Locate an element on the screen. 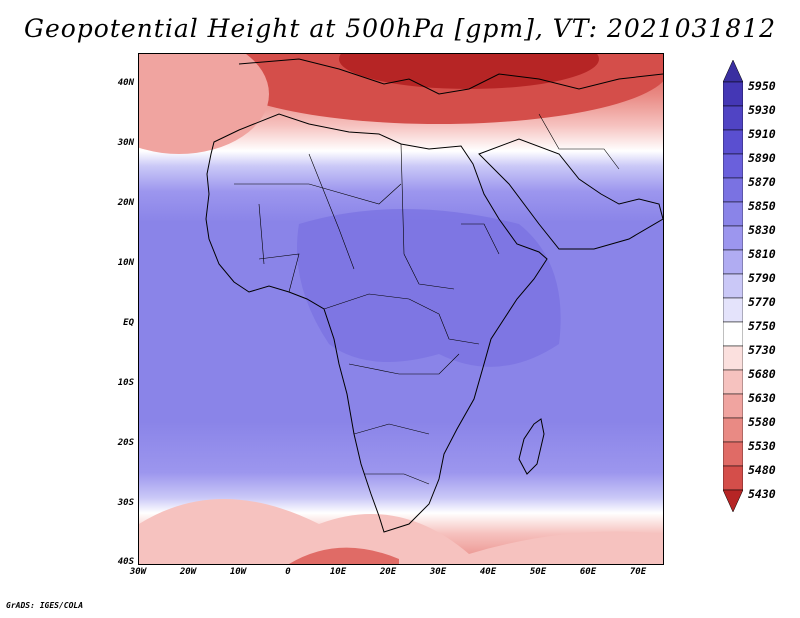  madagascar-coastline is located at coordinates (531, 446).